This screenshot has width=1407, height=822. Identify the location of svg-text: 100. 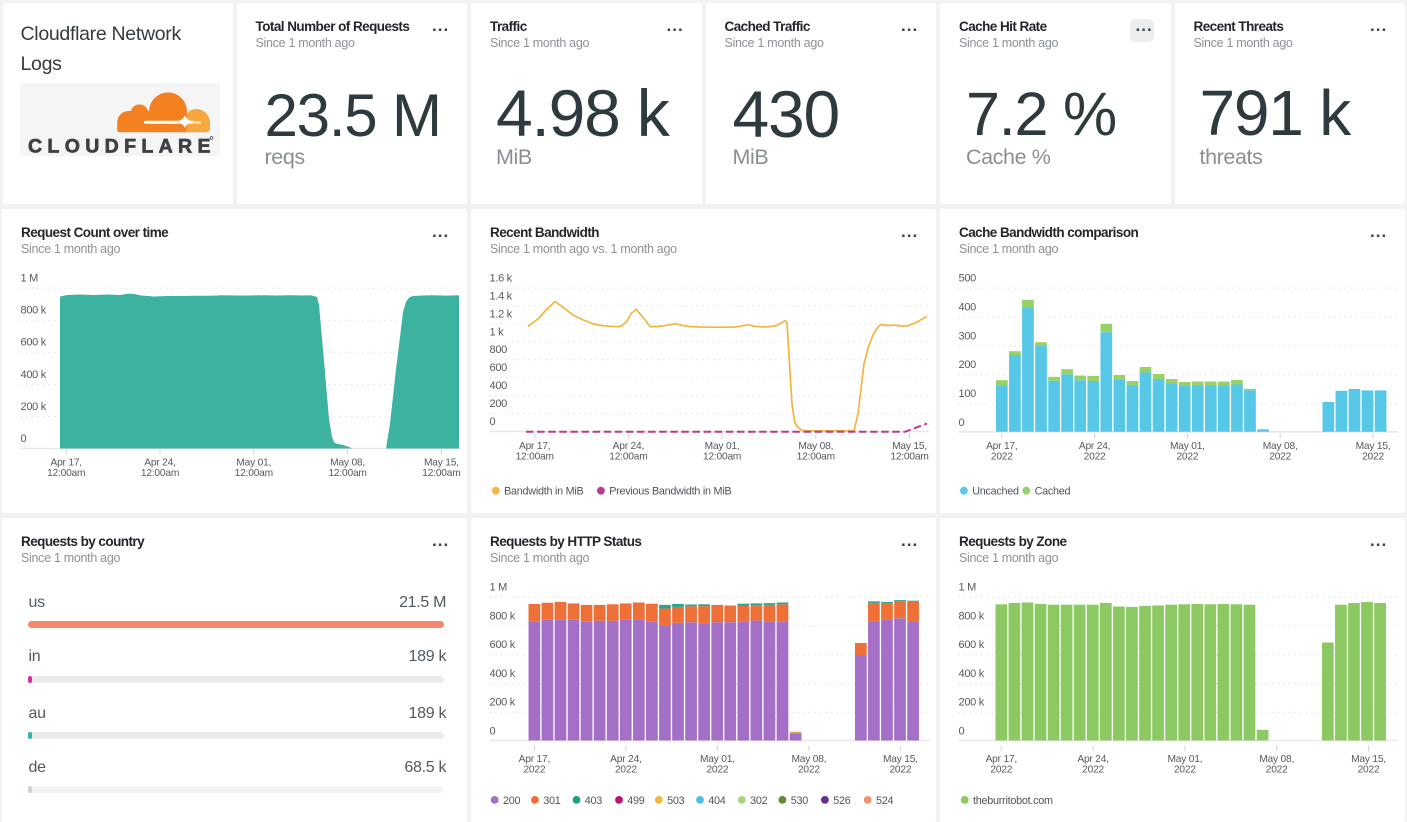
(968, 394).